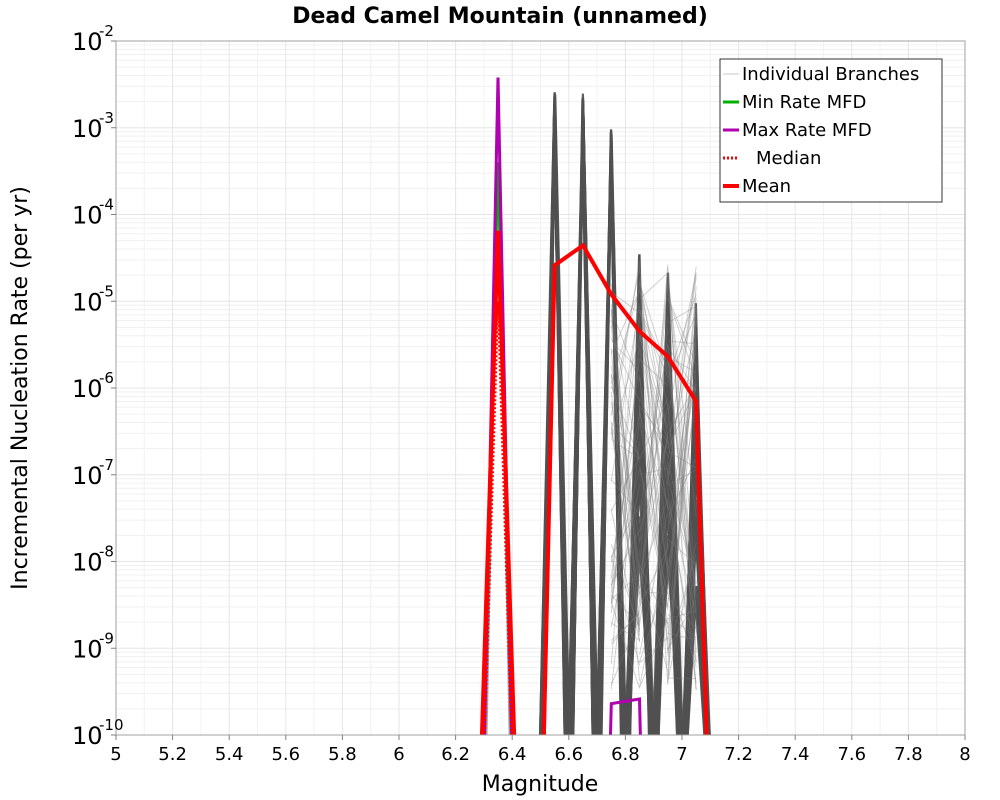 Image resolution: width=1000 pixels, height=800 pixels. I want to click on legend-label: Median, so click(788, 158).